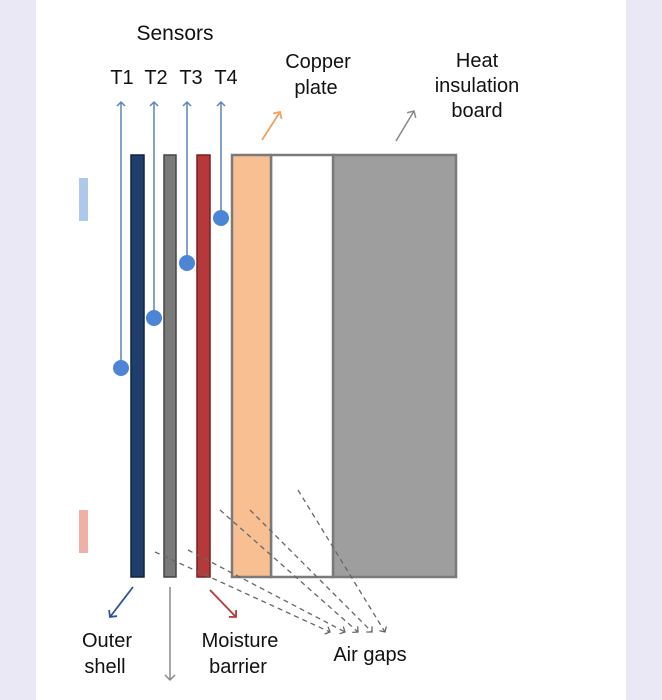 The height and width of the screenshot is (700, 662). I want to click on heat-board-label-2: insulation, so click(477, 86).